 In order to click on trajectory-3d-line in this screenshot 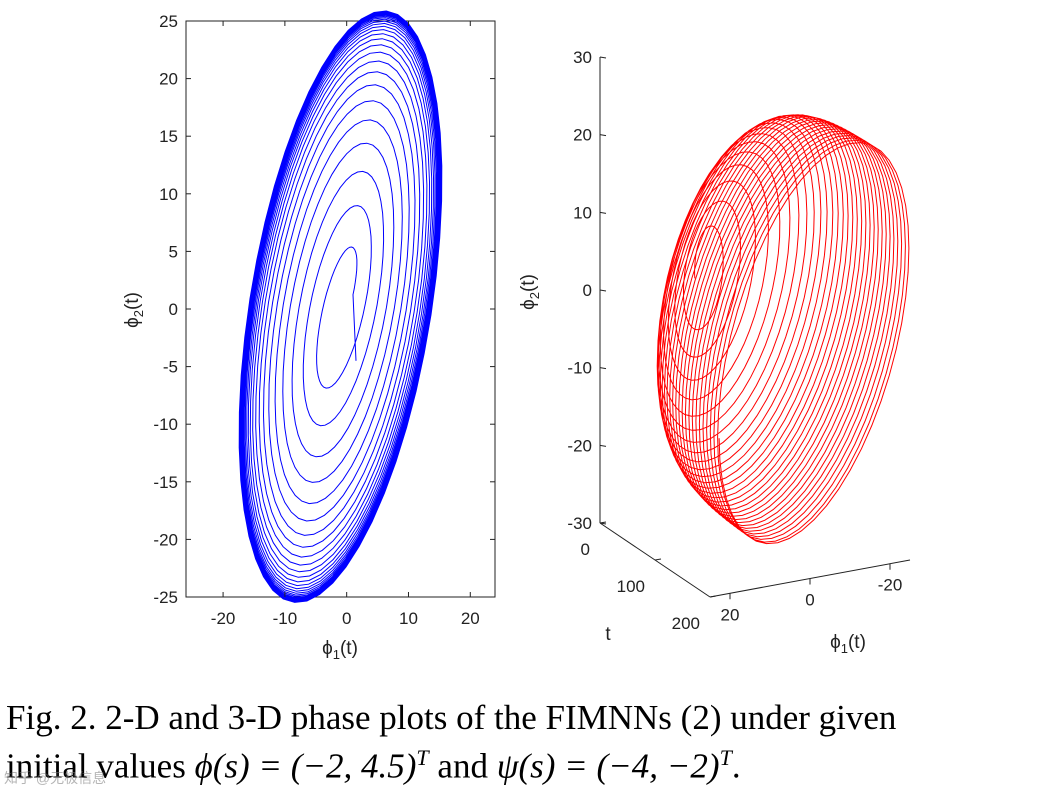, I will do `click(783, 329)`.